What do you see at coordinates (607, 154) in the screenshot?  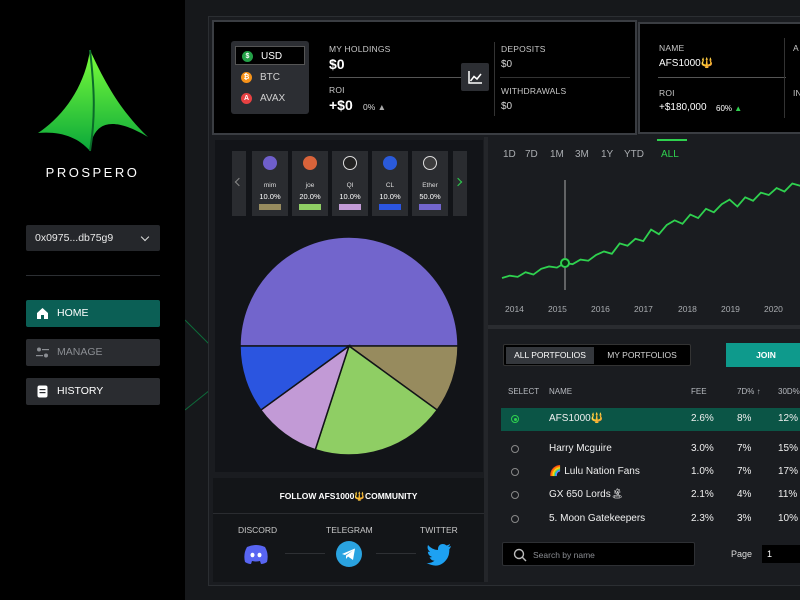 I see `range-1y: 1Y` at bounding box center [607, 154].